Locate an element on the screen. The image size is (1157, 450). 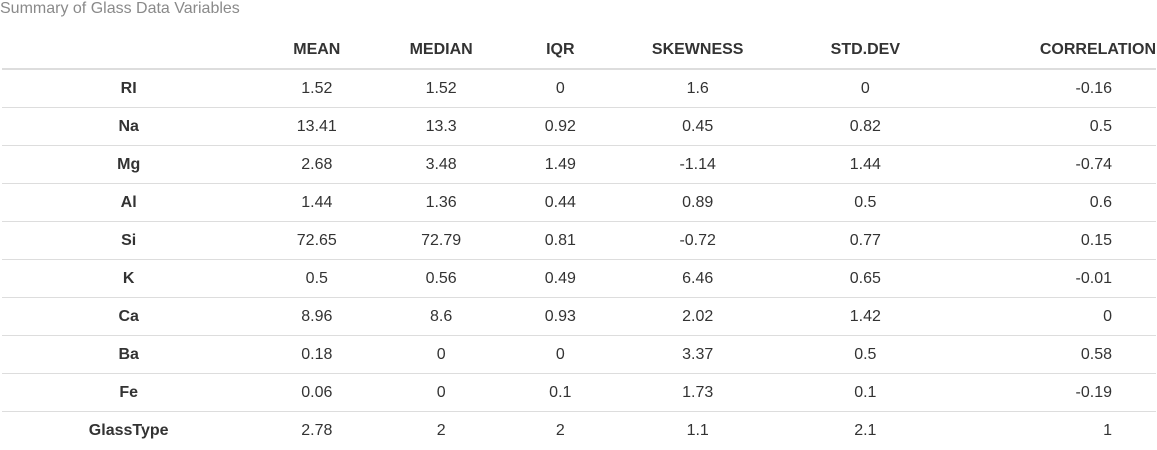
iqr-cell: 0.81 is located at coordinates (560, 240).